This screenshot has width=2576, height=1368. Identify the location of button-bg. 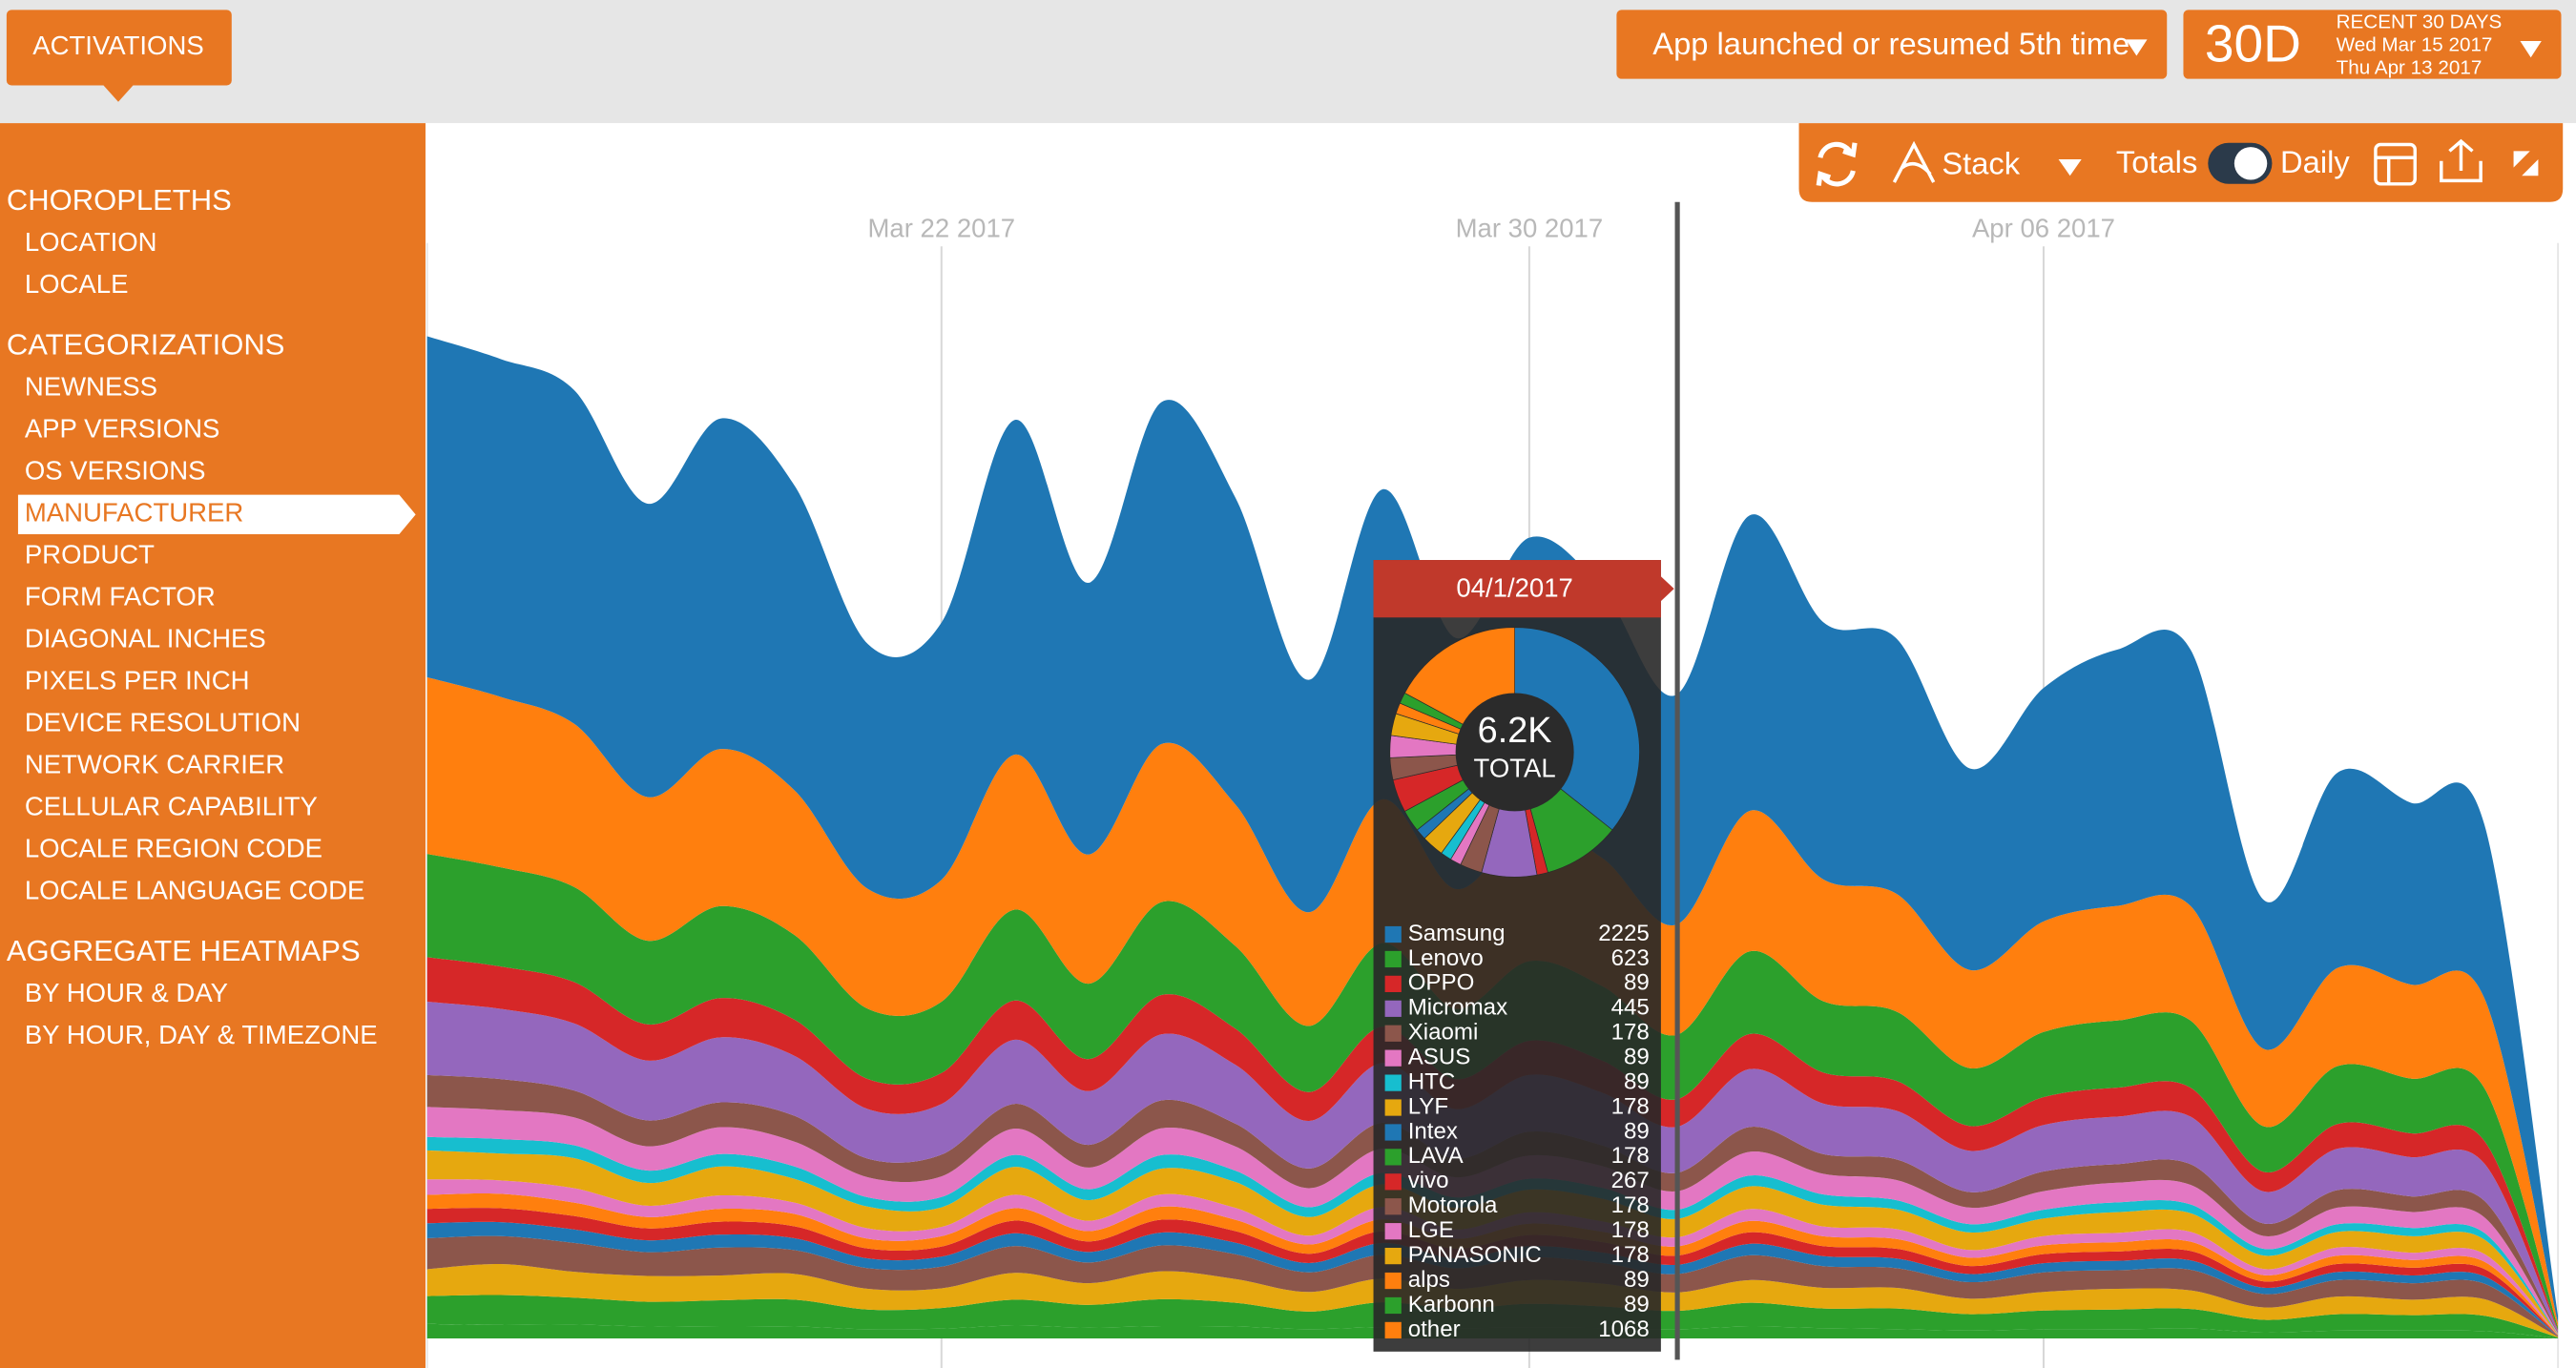
(119, 48).